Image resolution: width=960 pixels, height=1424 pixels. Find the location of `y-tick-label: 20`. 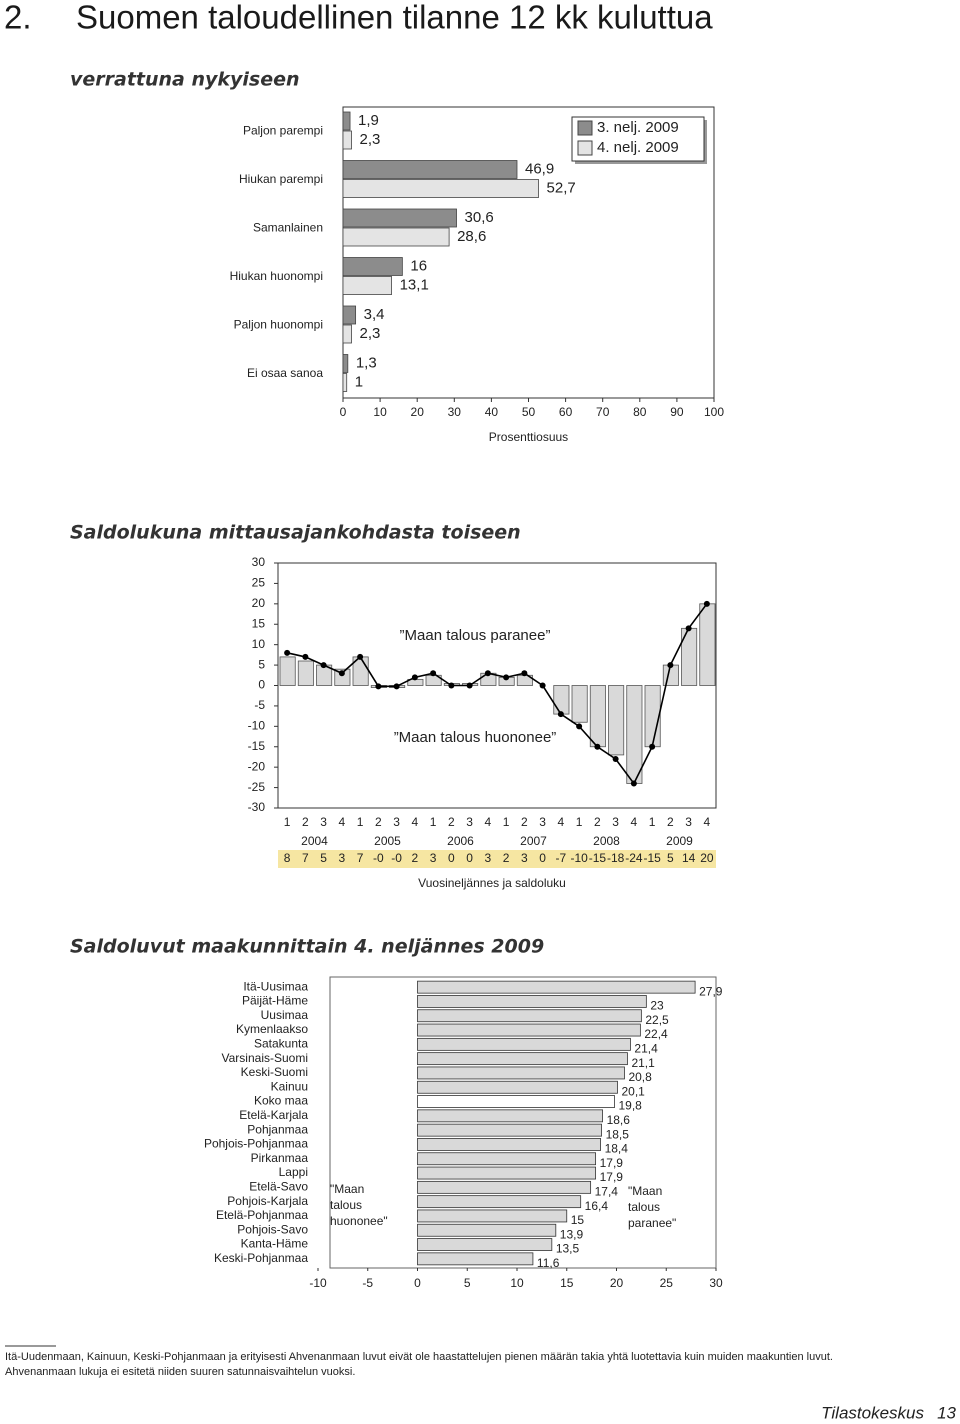

y-tick-label: 20 is located at coordinates (259, 603).